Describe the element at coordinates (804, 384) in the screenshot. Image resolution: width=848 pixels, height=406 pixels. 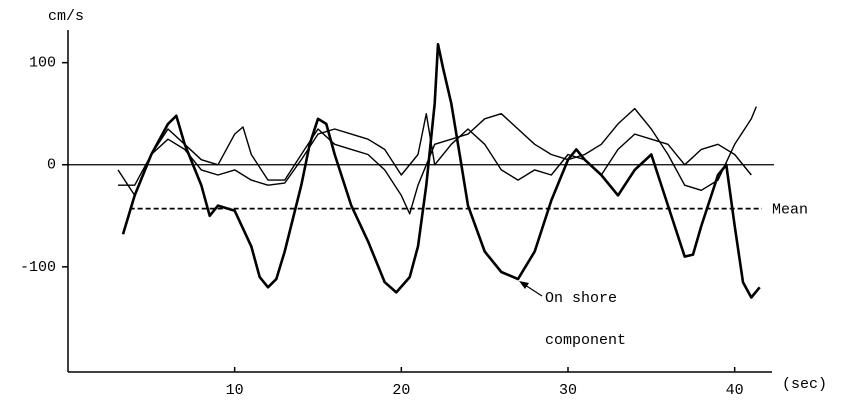
I see `x-axis-label: (sec)` at that location.